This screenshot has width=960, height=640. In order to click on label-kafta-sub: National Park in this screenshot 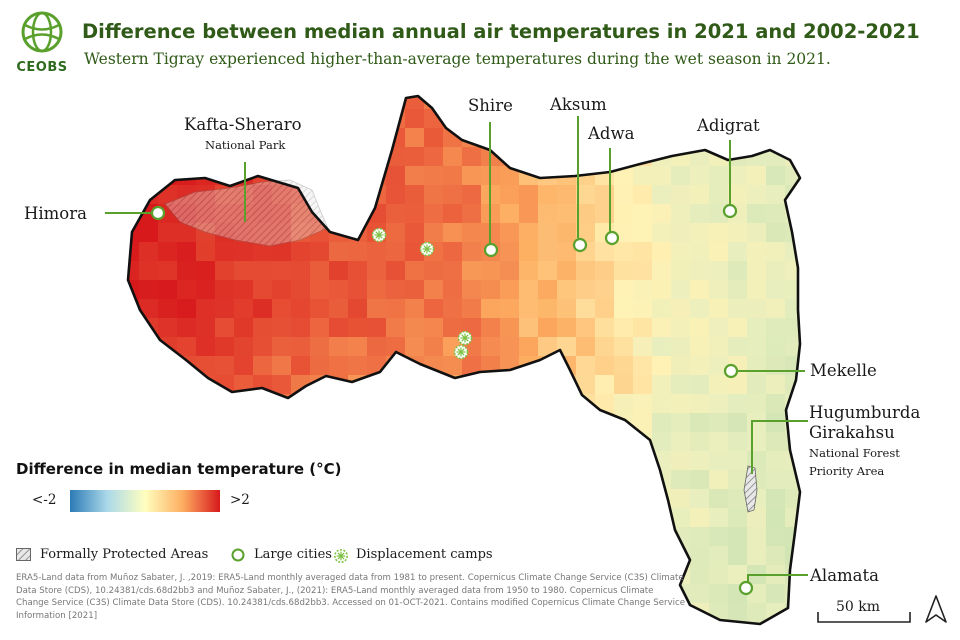, I will do `click(245, 145)`.